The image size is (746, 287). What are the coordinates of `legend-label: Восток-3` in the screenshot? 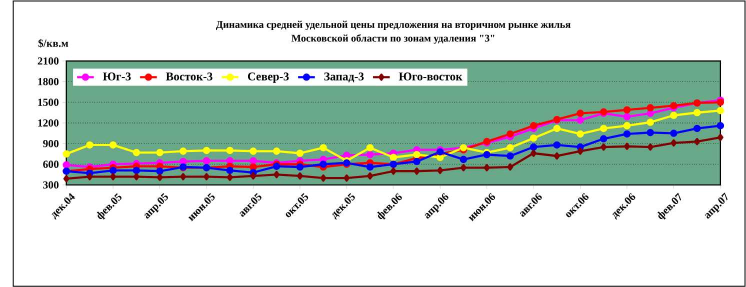 It's located at (189, 76).